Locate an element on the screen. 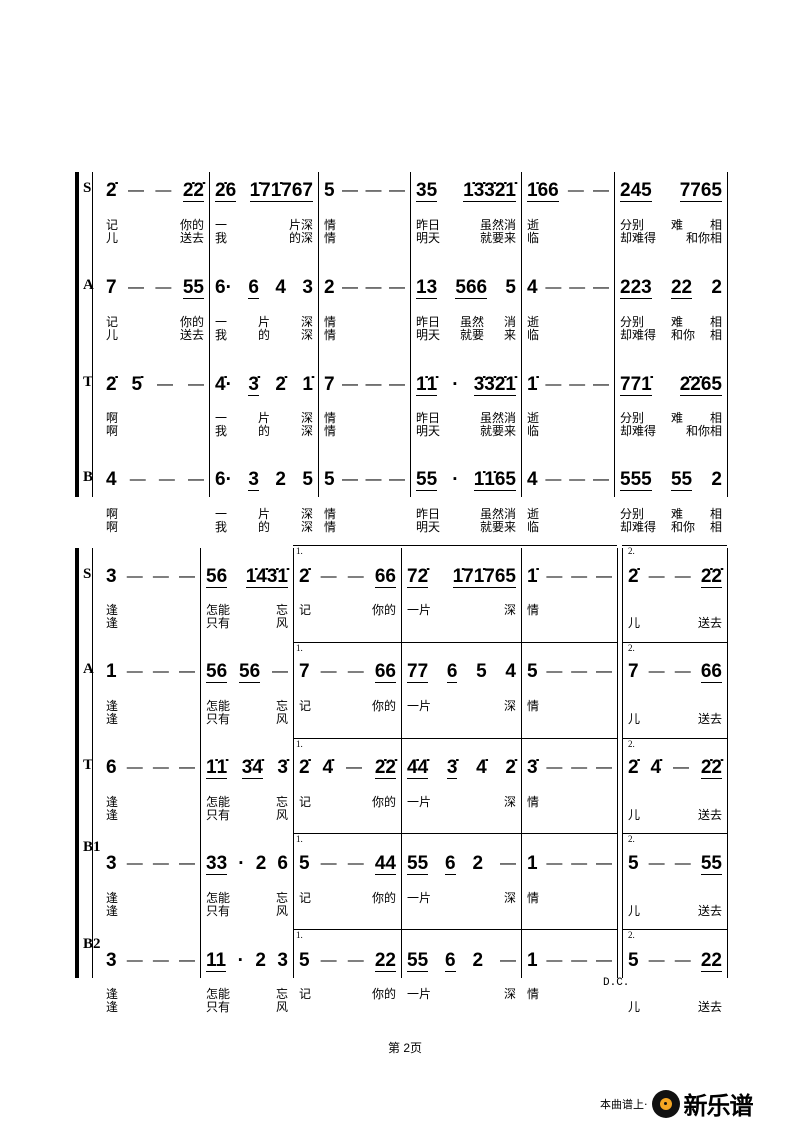 The height and width of the screenshot is (1121, 790). brand-logo-text: 新乐谱 is located at coordinates (718, 1106).